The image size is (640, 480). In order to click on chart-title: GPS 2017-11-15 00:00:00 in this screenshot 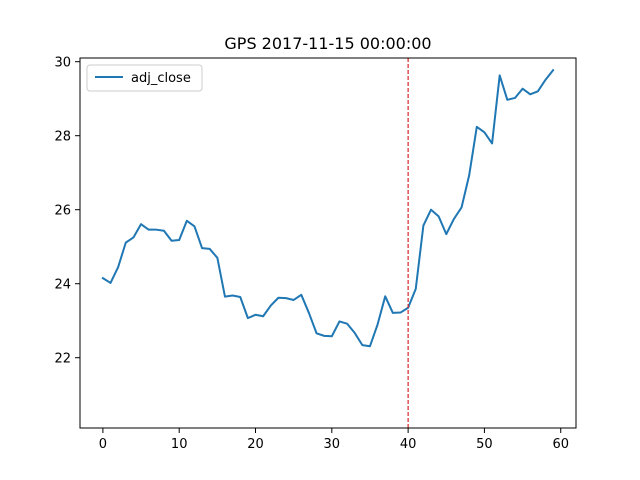, I will do `click(327, 43)`.